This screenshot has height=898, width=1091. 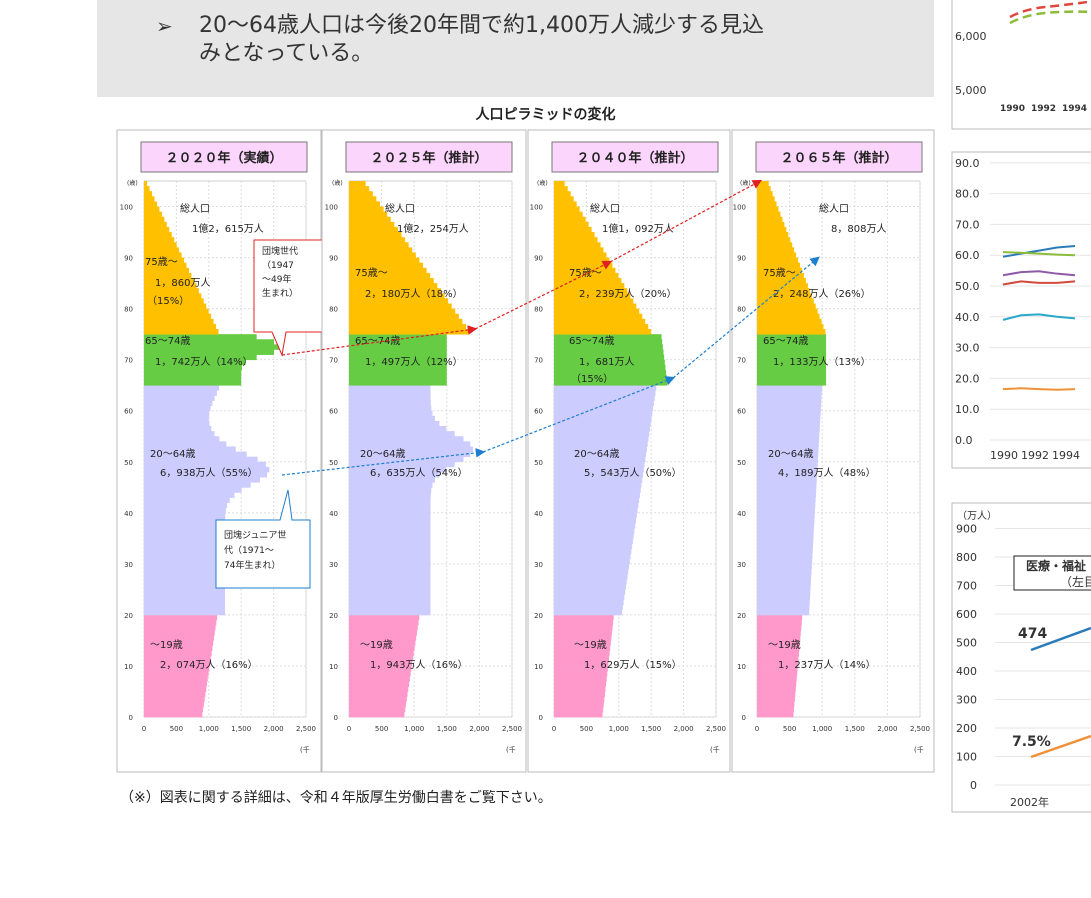 What do you see at coordinates (278, 265) in the screenshot?
I see `callout-dankai-text: （1947` at bounding box center [278, 265].